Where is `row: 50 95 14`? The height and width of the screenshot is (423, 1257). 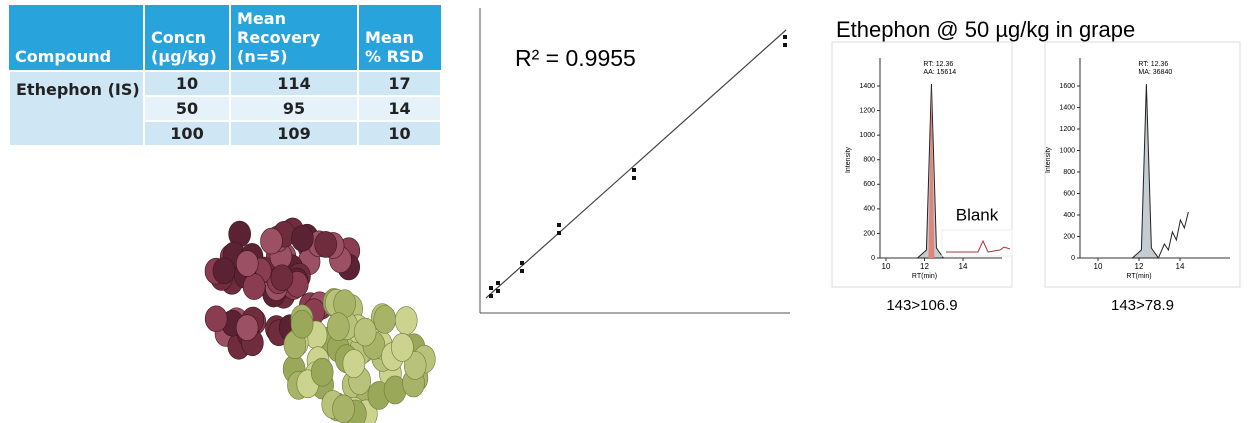
row: 50 95 14 is located at coordinates (225, 108).